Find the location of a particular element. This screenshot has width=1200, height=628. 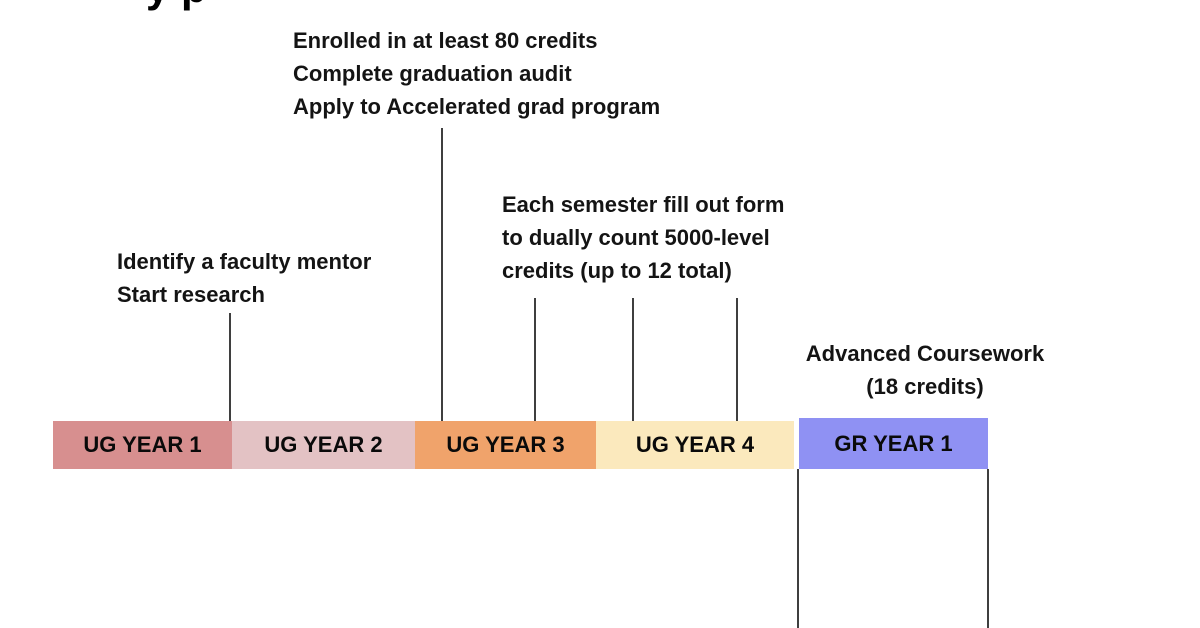

timeline-segment-gr-year-1: GR YEAR 1 is located at coordinates (893, 443).